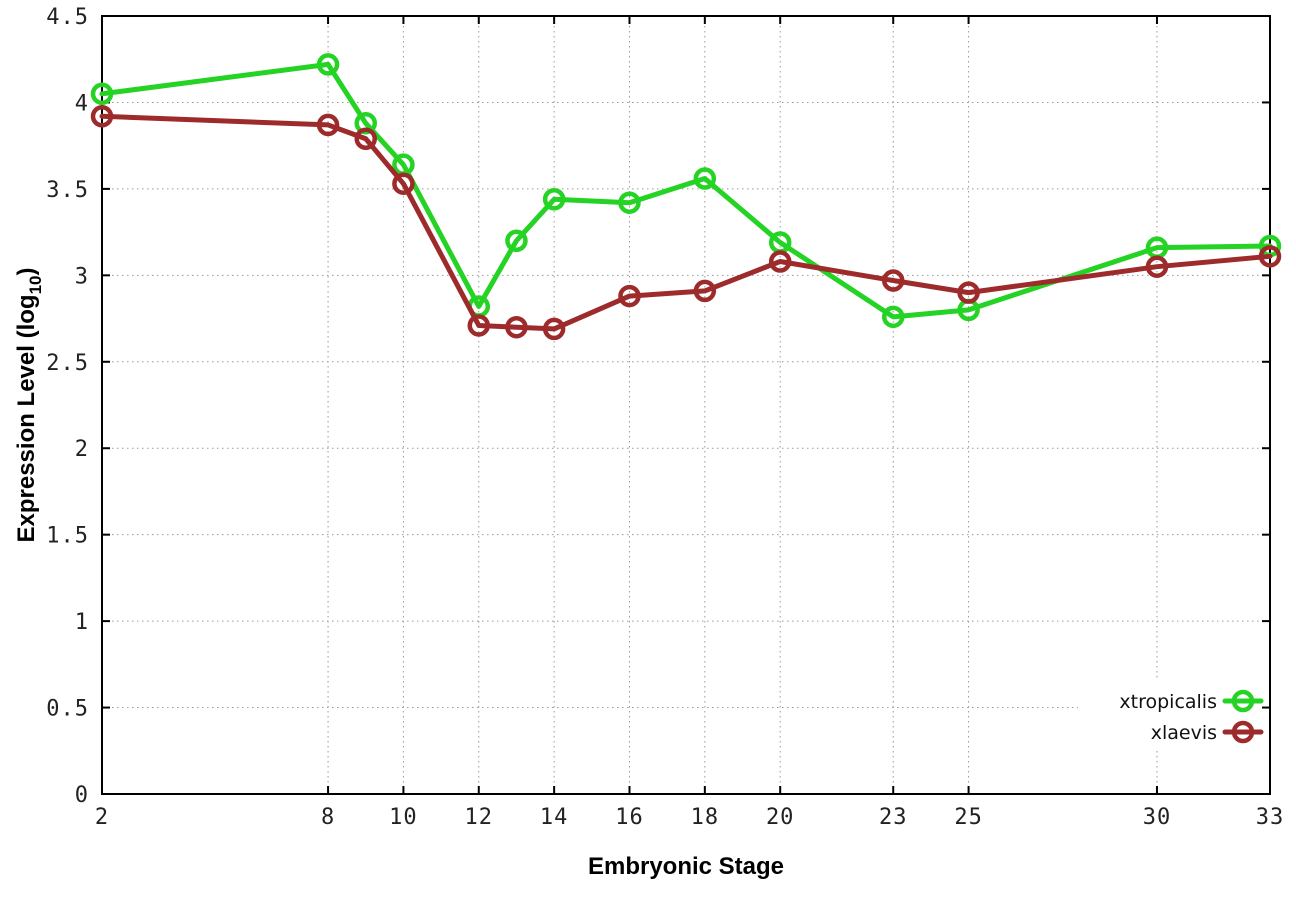 The height and width of the screenshot is (907, 1296). I want to click on x-axis-title: Embryonic Stage, so click(686, 866).